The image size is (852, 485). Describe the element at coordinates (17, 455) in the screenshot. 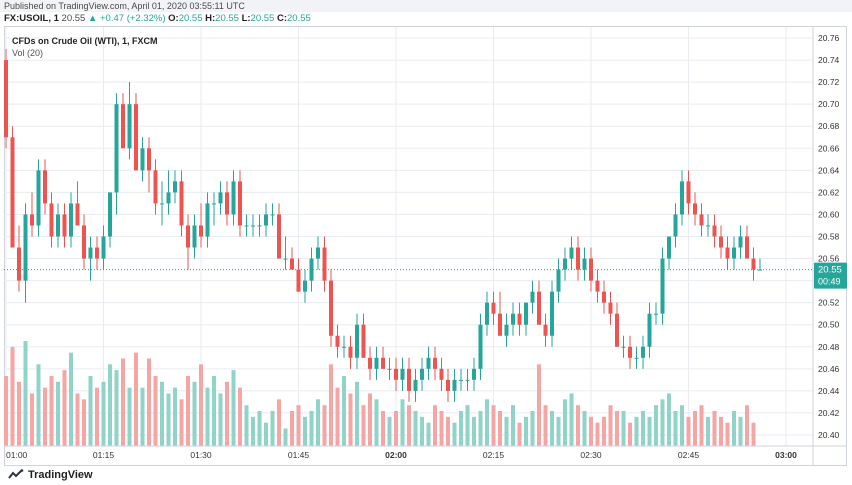

I see `x-tick-label: 01:00` at that location.